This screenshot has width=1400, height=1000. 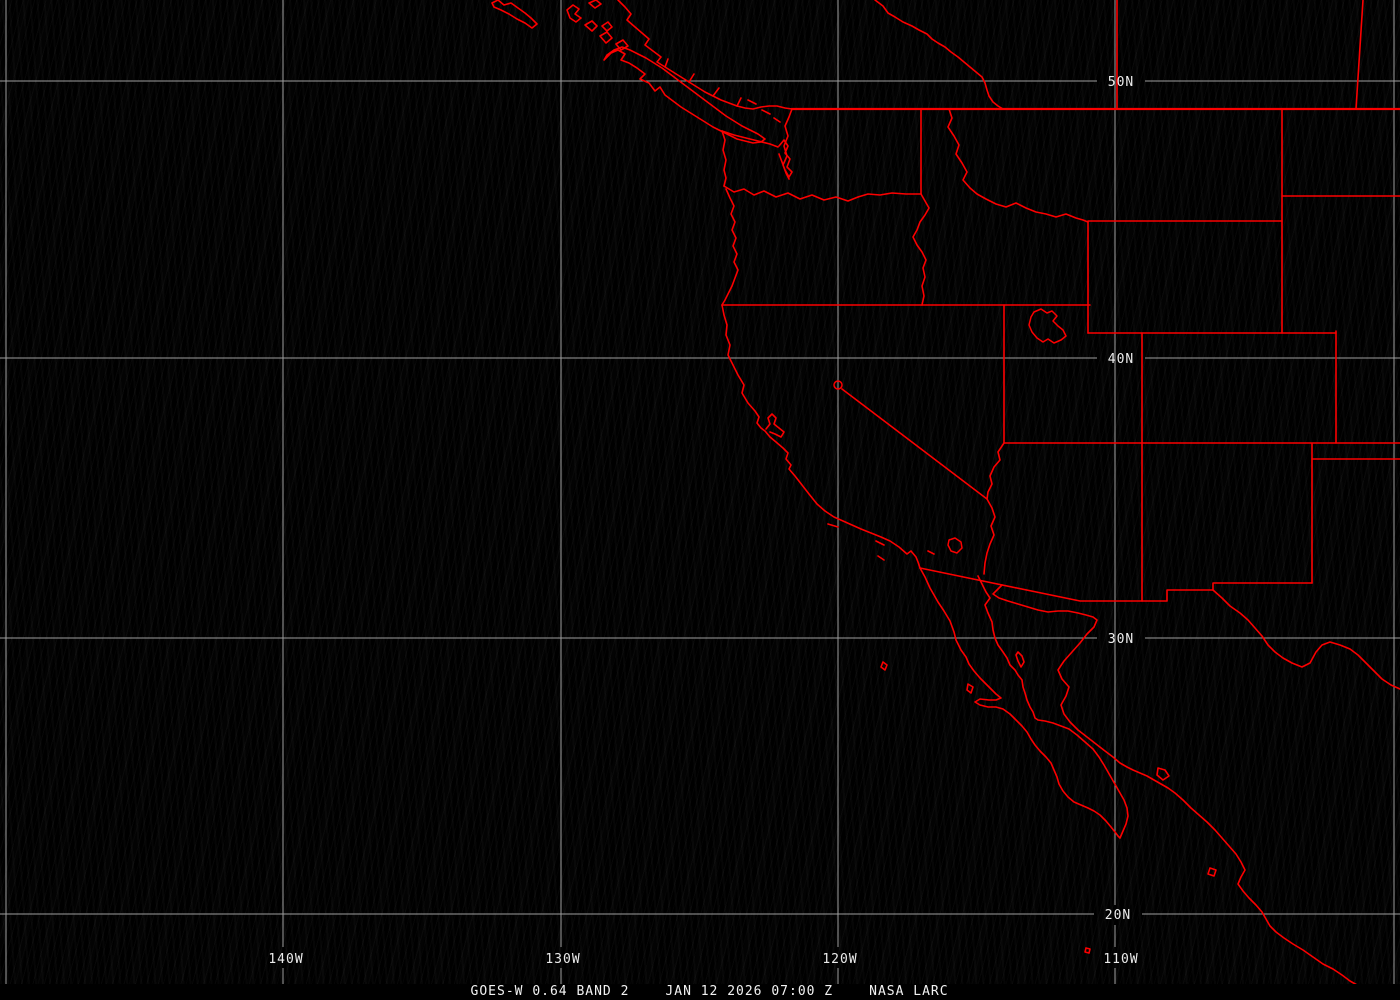 I want to click on mazatlan-offshore-island, so click(x=1212, y=872).